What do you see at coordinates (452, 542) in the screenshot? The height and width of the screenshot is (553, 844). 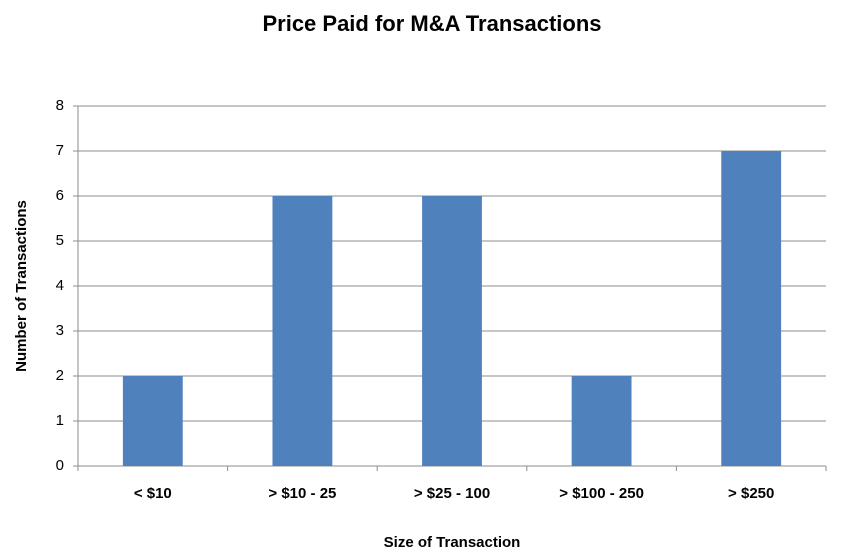 I see `x-axis-label: Size of Transaction` at bounding box center [452, 542].